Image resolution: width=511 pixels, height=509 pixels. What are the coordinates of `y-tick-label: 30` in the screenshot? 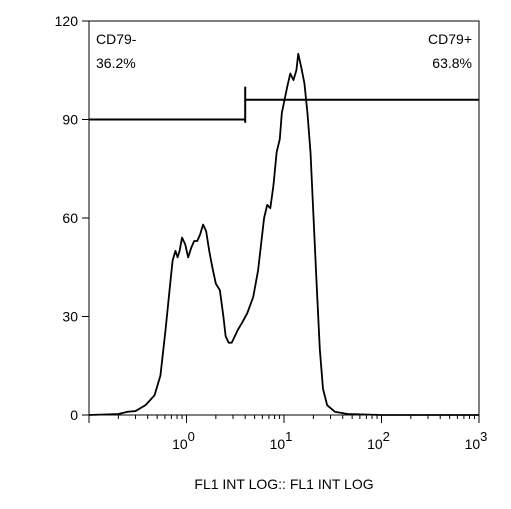 It's located at (70, 317).